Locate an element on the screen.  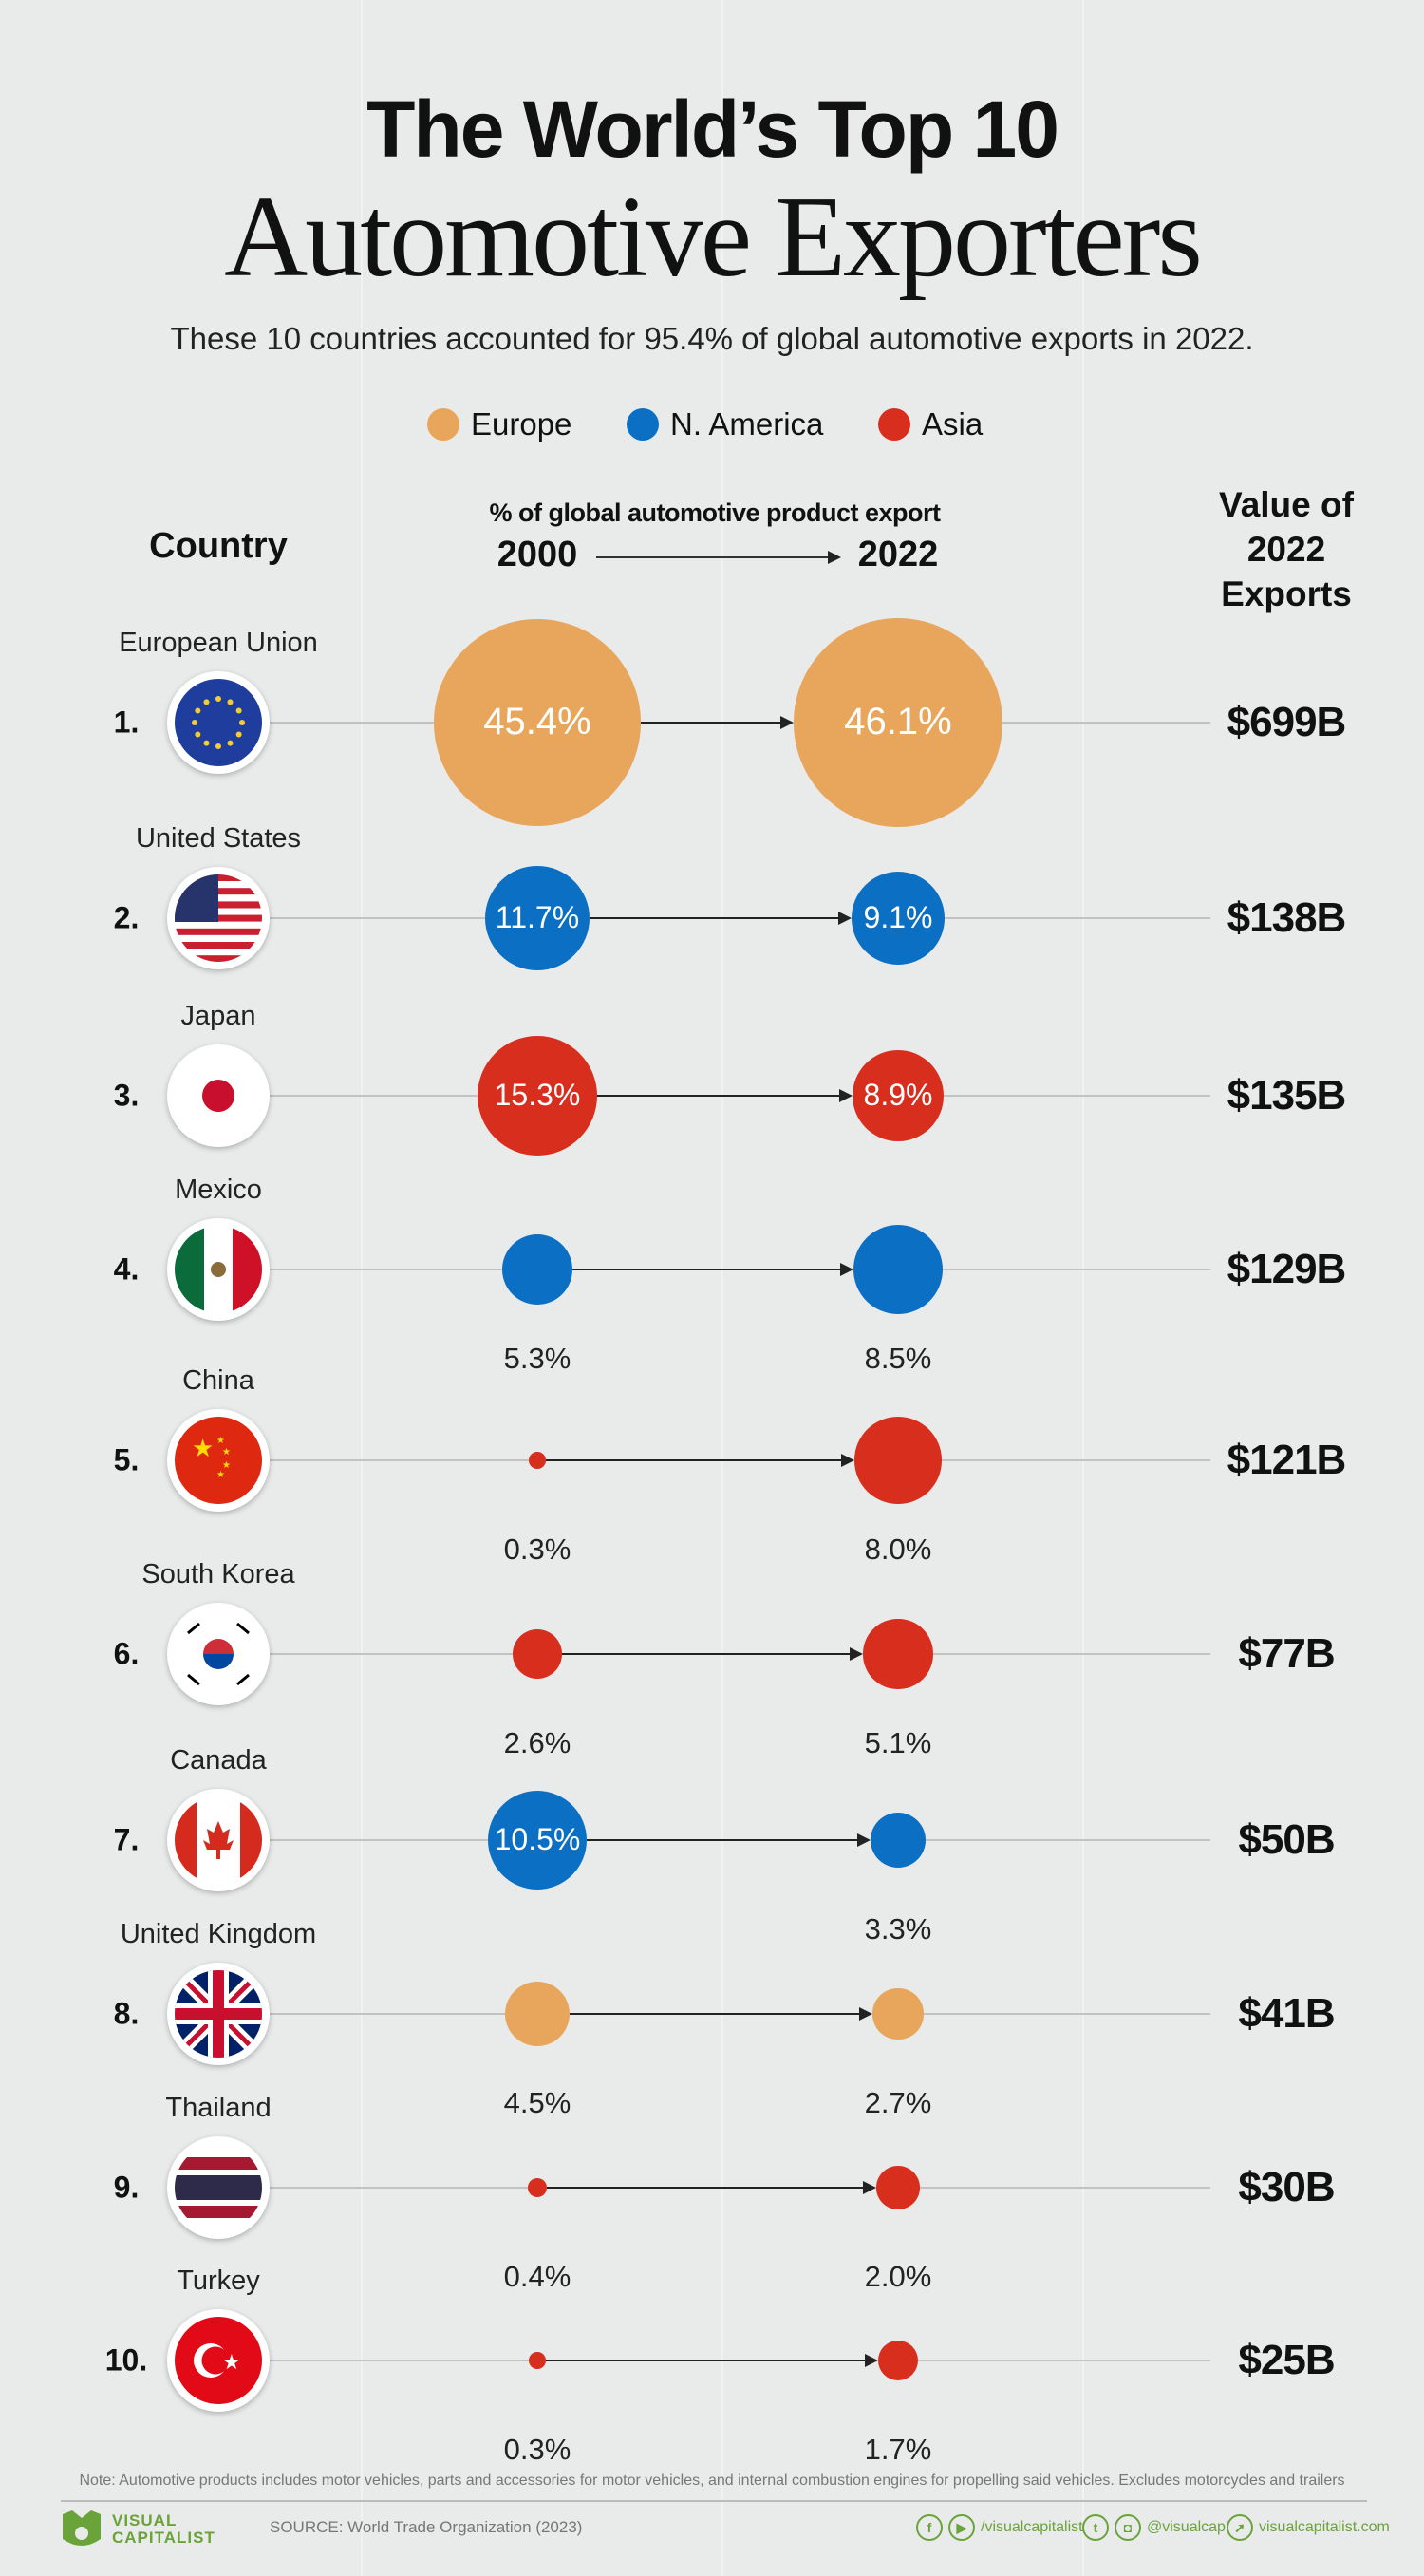
bubble-2000: 11.7% is located at coordinates (537, 918).